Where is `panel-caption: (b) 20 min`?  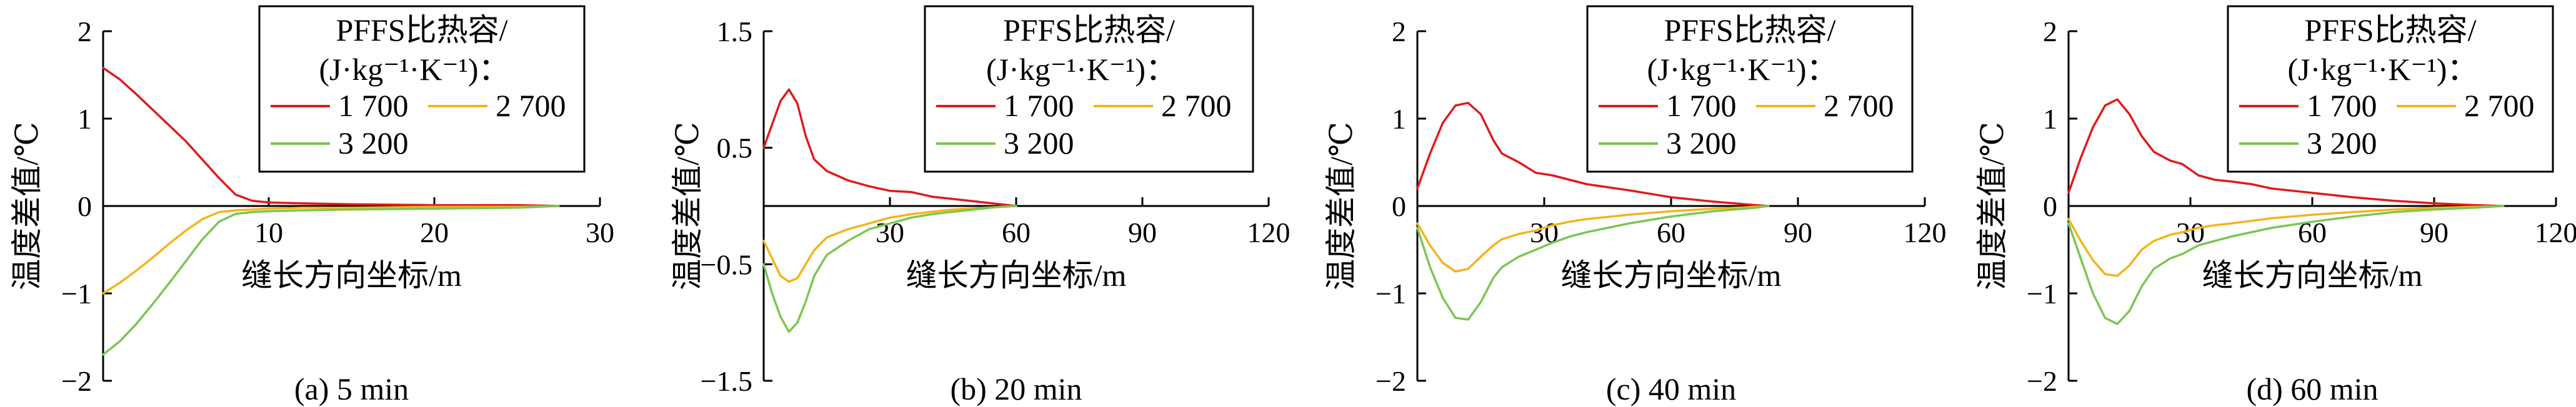 panel-caption: (b) 20 min is located at coordinates (1016, 388).